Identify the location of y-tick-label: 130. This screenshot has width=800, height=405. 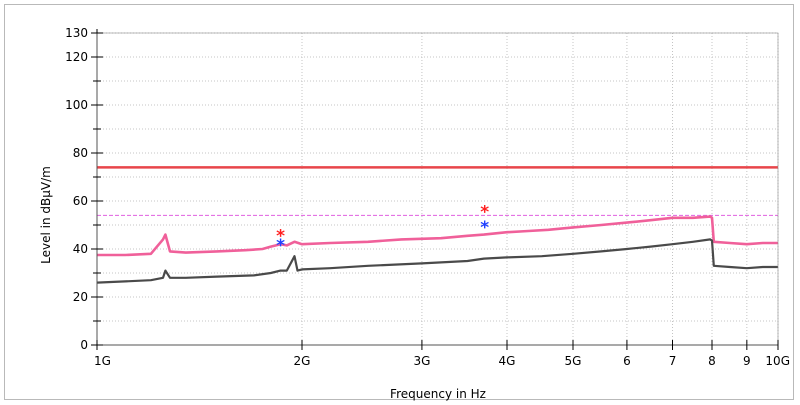
(76, 33).